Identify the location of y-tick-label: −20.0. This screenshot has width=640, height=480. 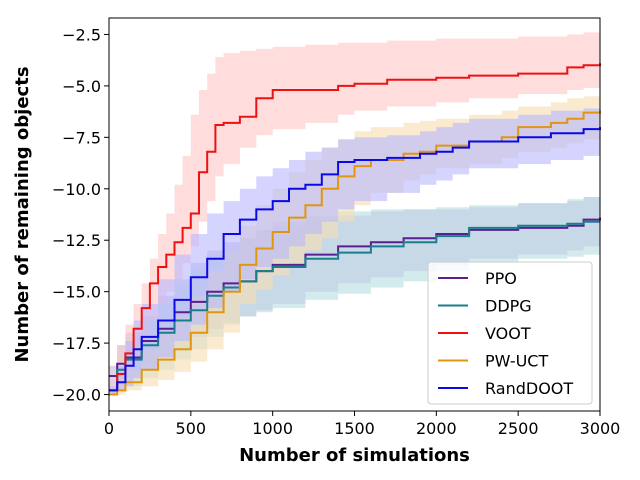
(76, 395).